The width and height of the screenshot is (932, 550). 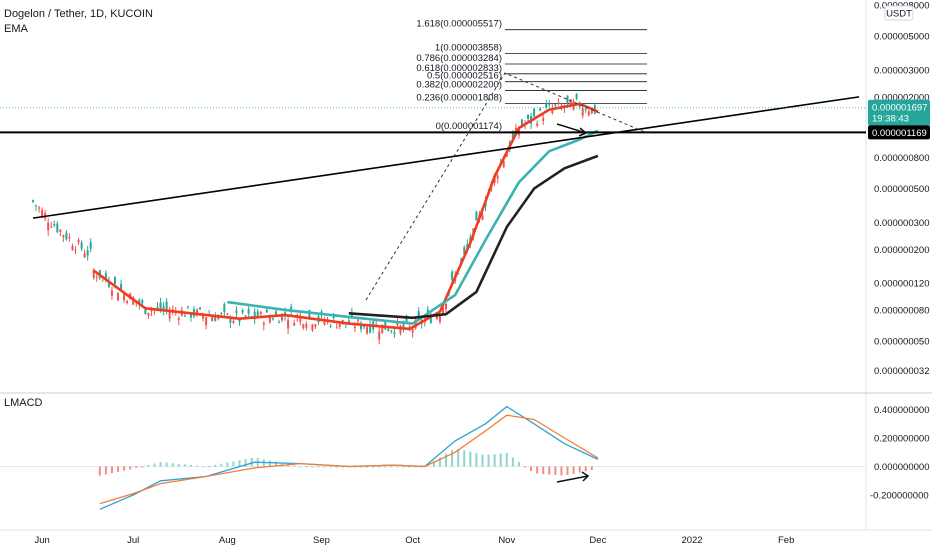 What do you see at coordinates (899, 496) in the screenshot?
I see `macd-tick-label: -0.200000000` at bounding box center [899, 496].